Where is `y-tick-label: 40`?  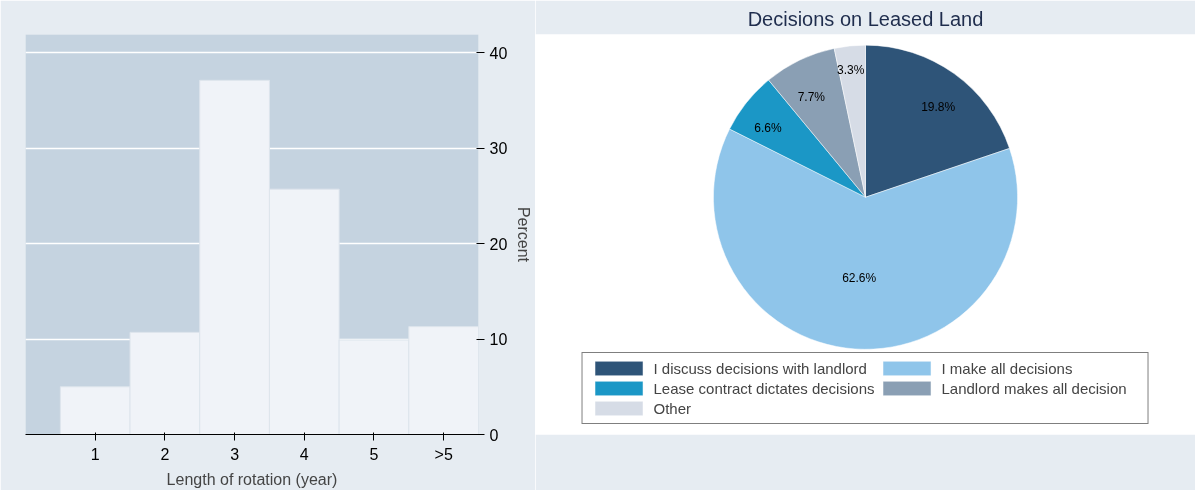 y-tick-label: 40 is located at coordinates (498, 53).